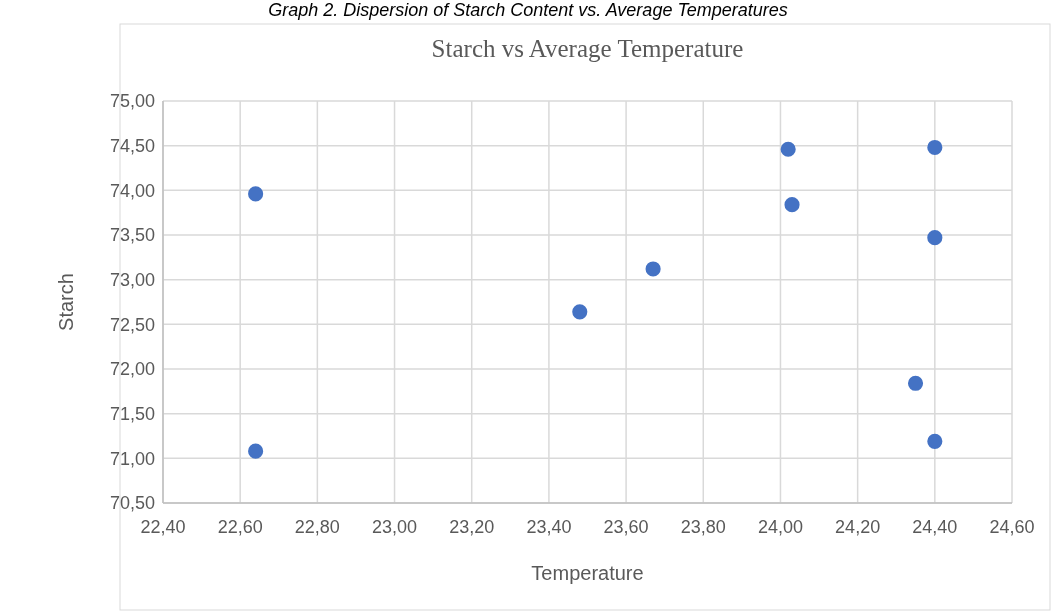 The width and height of the screenshot is (1056, 614). I want to click on y-tick-label: 70,50, so click(132, 503).